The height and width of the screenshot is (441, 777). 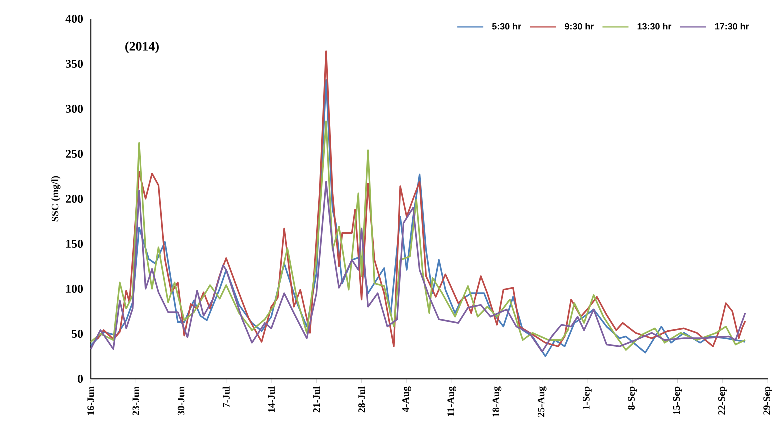 What do you see at coordinates (507, 26) in the screenshot?
I see `legend-label: 5:30 hr` at bounding box center [507, 26].